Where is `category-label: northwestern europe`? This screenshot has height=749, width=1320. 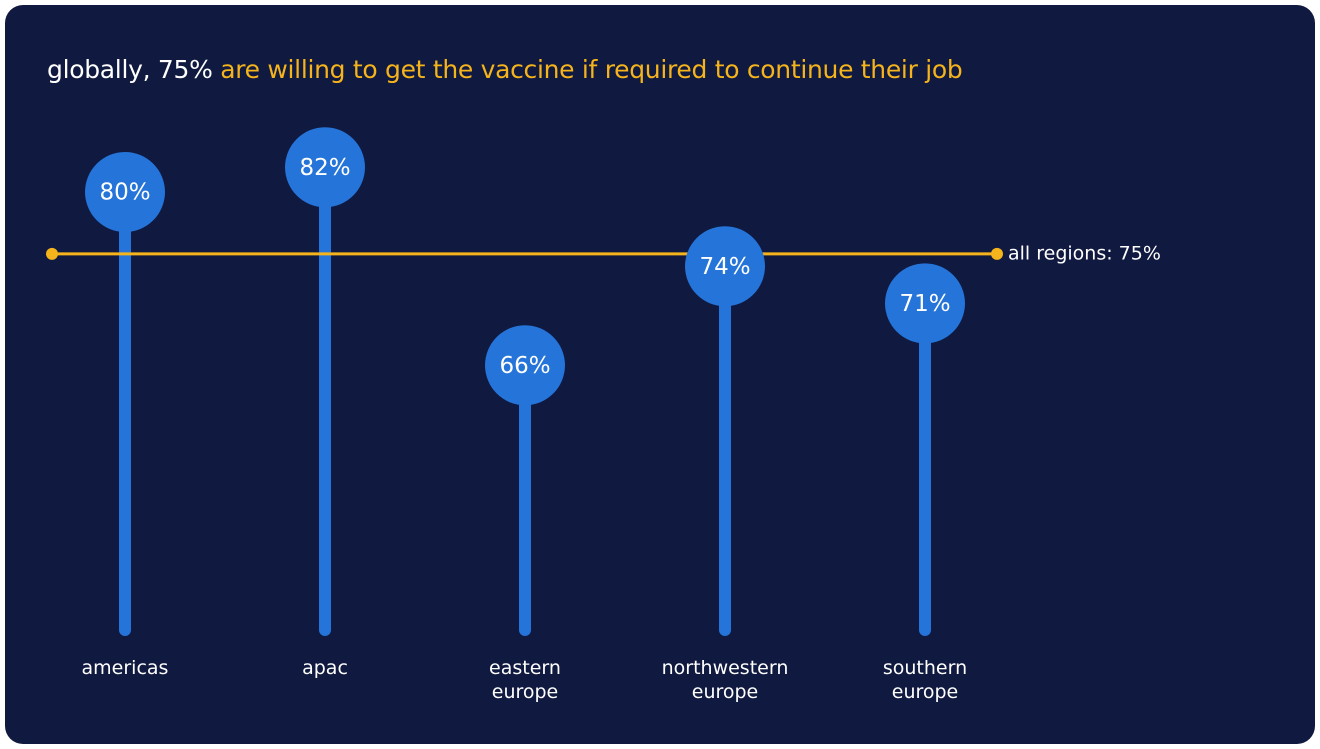
category-label: northwestern europe is located at coordinates (725, 680).